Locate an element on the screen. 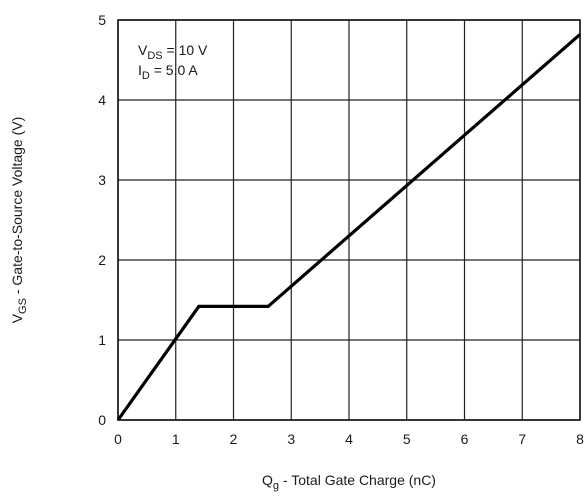 The width and height of the screenshot is (585, 496). y-tick-labels: 0 1 2 3 4 5 is located at coordinates (102, 220).